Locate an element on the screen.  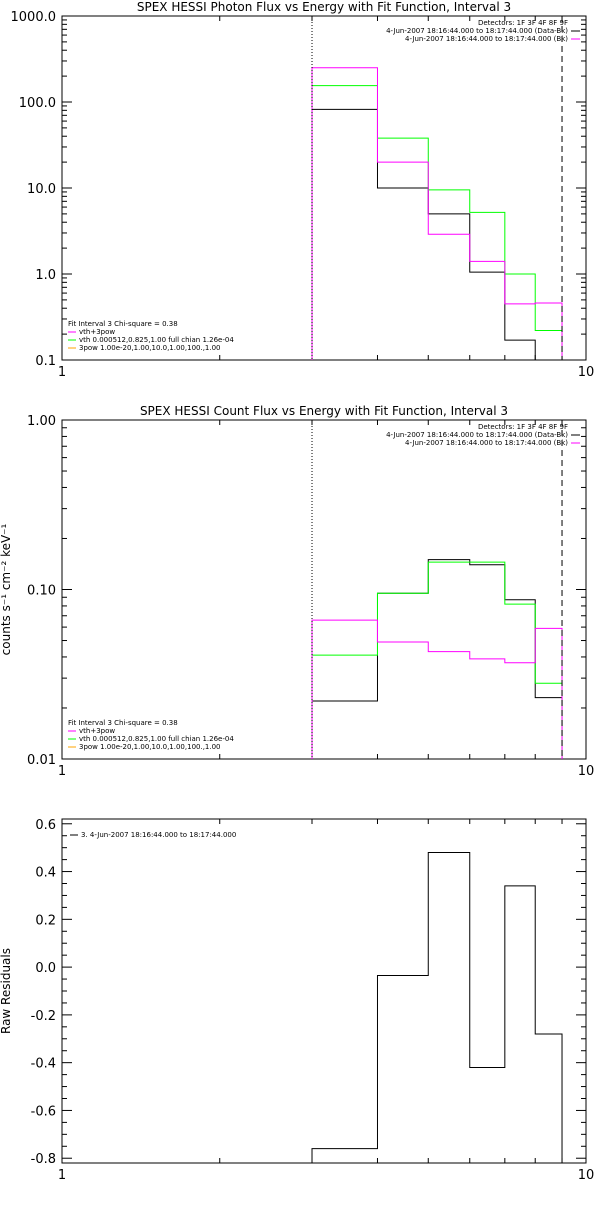
y-tick-label: -0.8 is located at coordinates (43, 1159).